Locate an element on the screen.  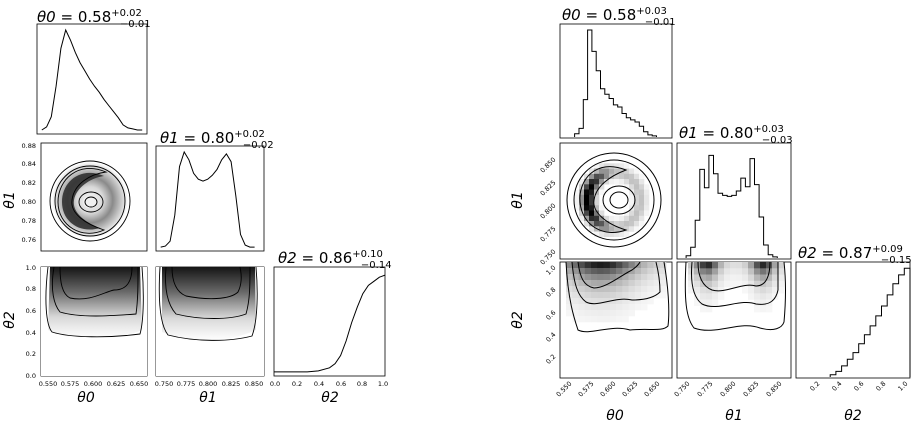
tick-label: 0.4 is located at coordinates (319, 384).